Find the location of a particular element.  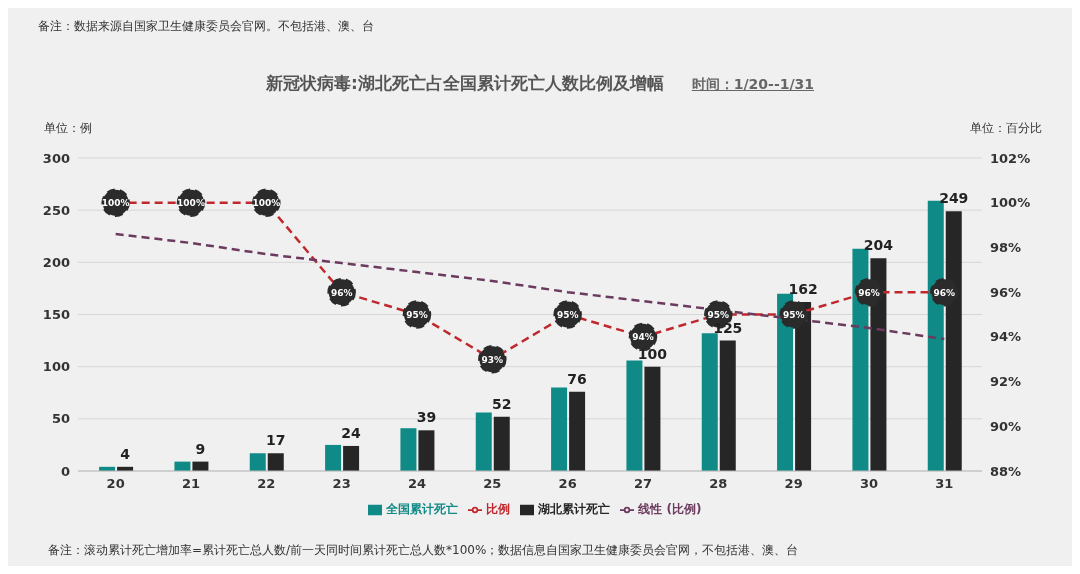

data-label: 100 is located at coordinates (652, 353).